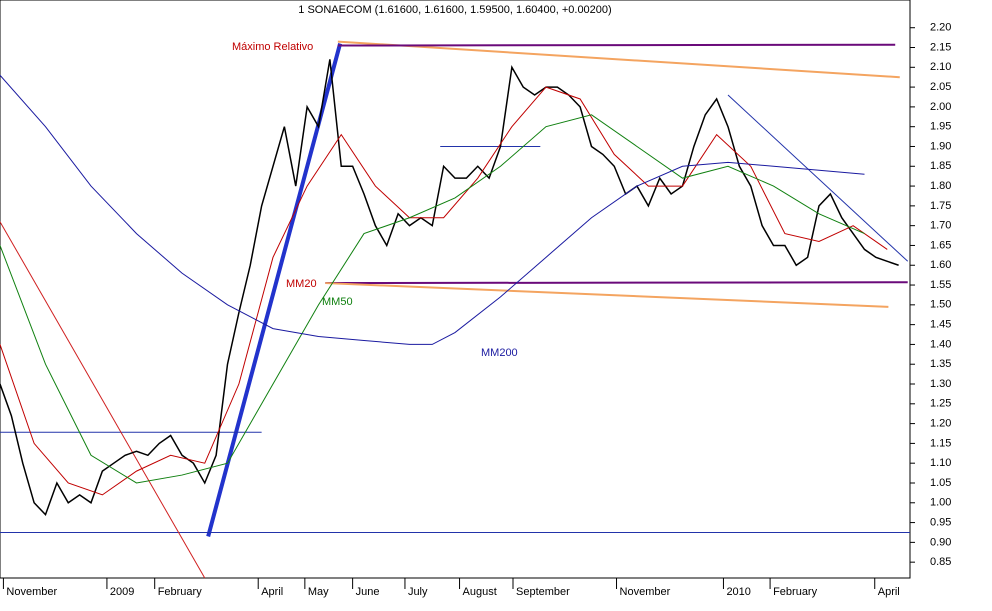 The width and height of the screenshot is (992, 611). I want to click on y-tick-label: 0.90, so click(940, 542).